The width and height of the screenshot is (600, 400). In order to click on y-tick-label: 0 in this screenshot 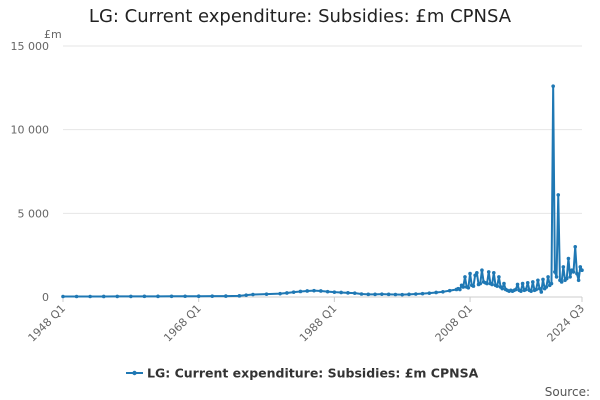, I will do `click(45, 297)`.